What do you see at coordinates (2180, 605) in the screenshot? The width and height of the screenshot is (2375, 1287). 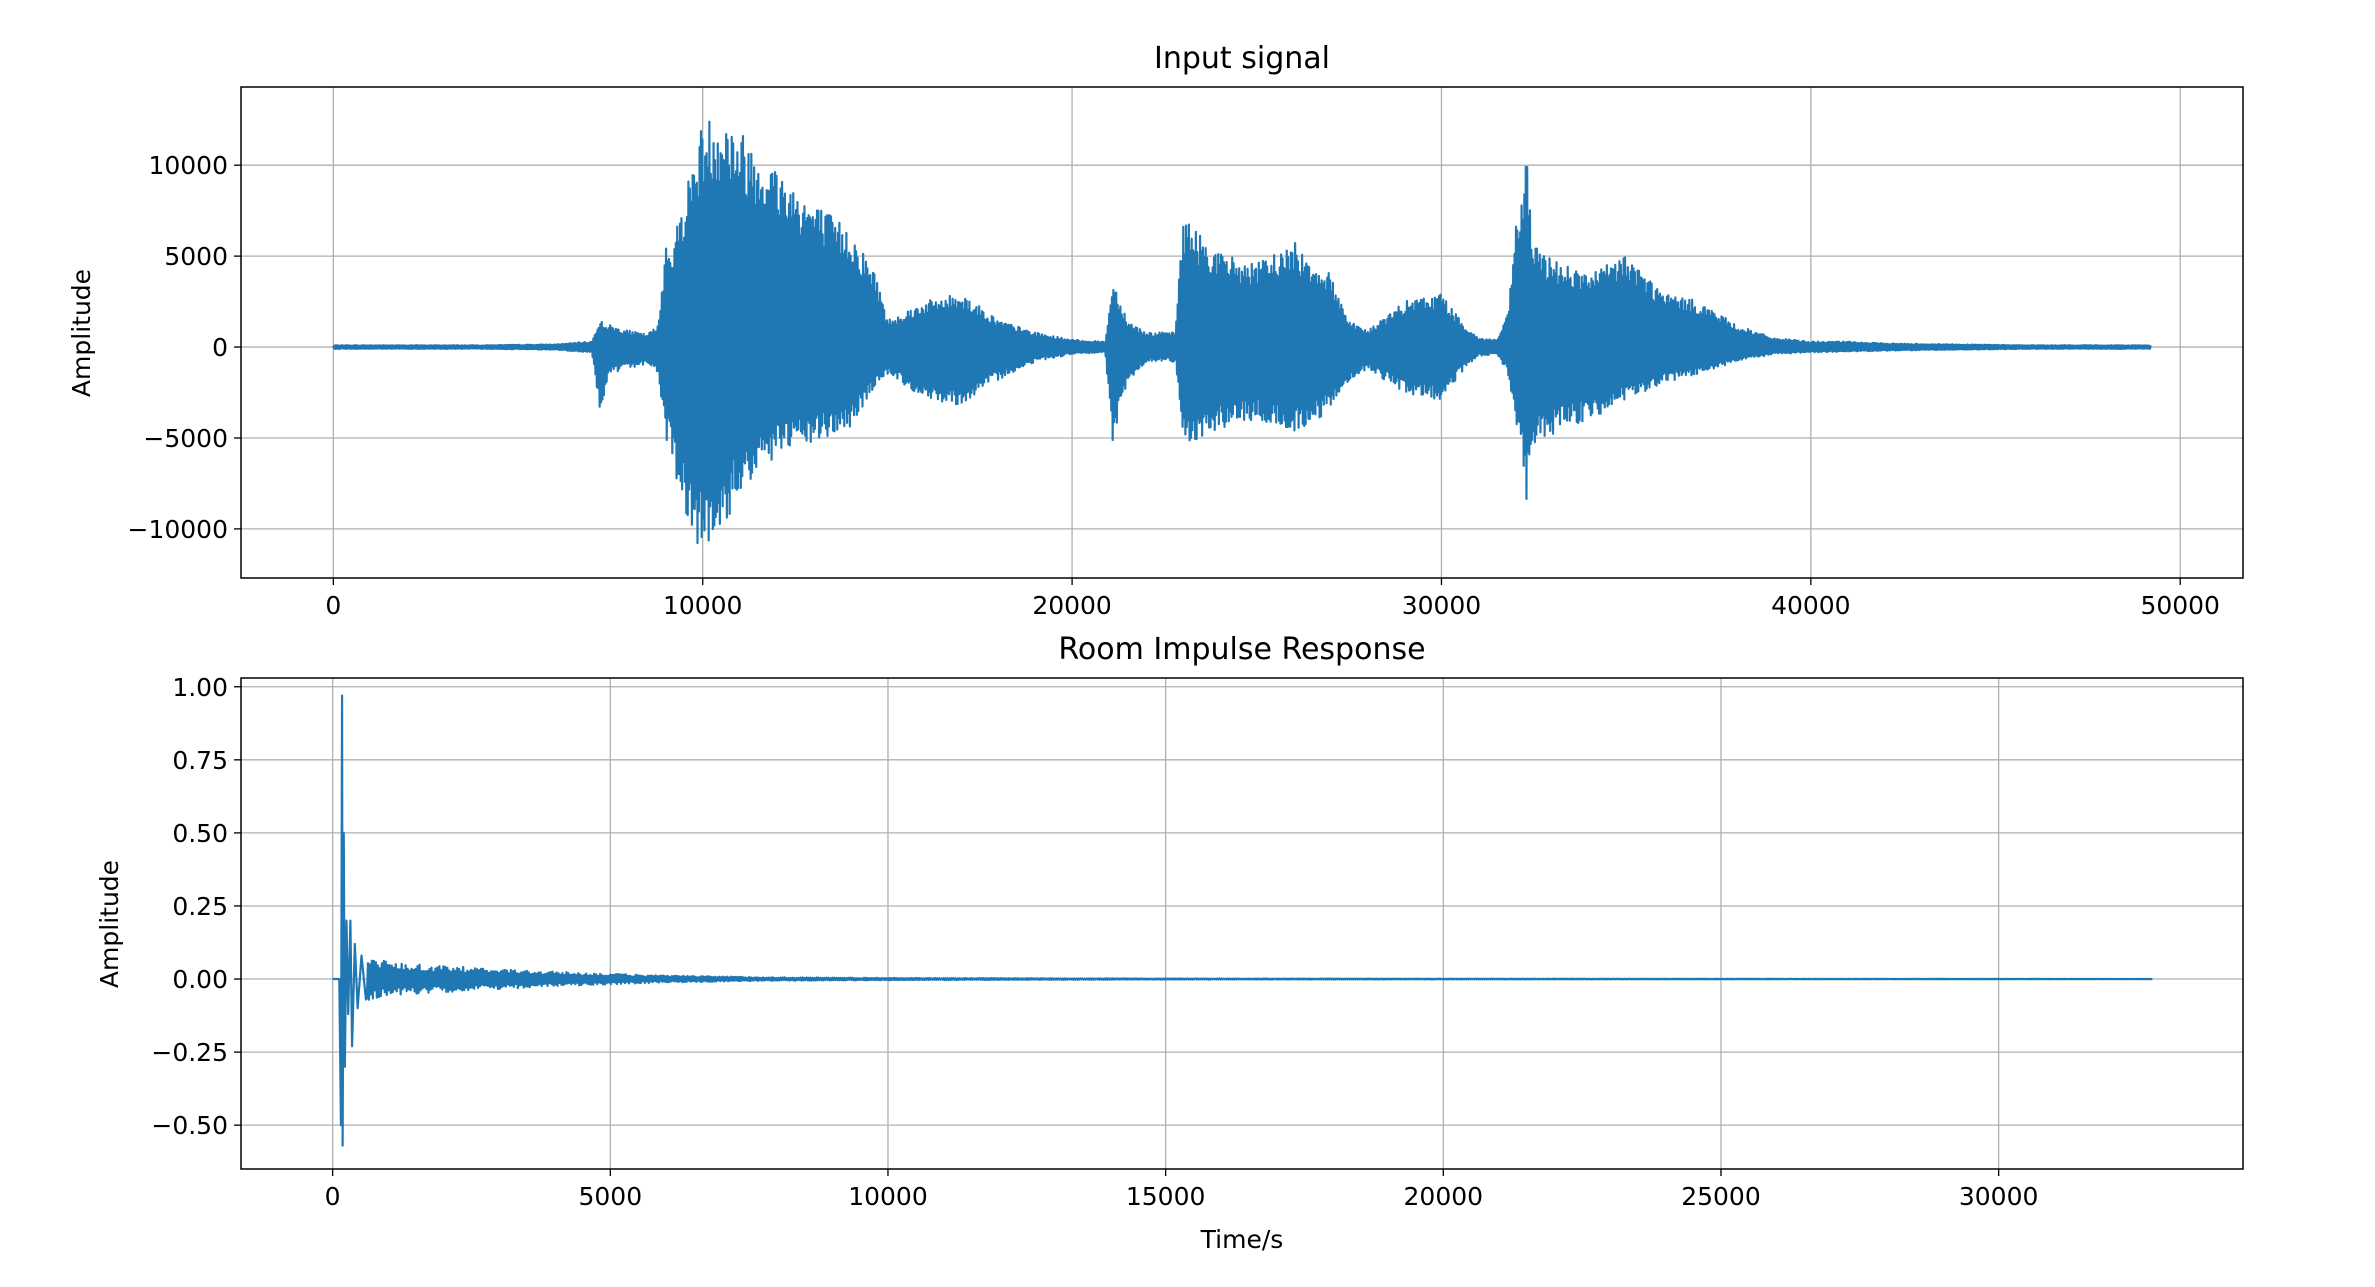 I see `input-signal-x-tick-label: 50000` at bounding box center [2180, 605].